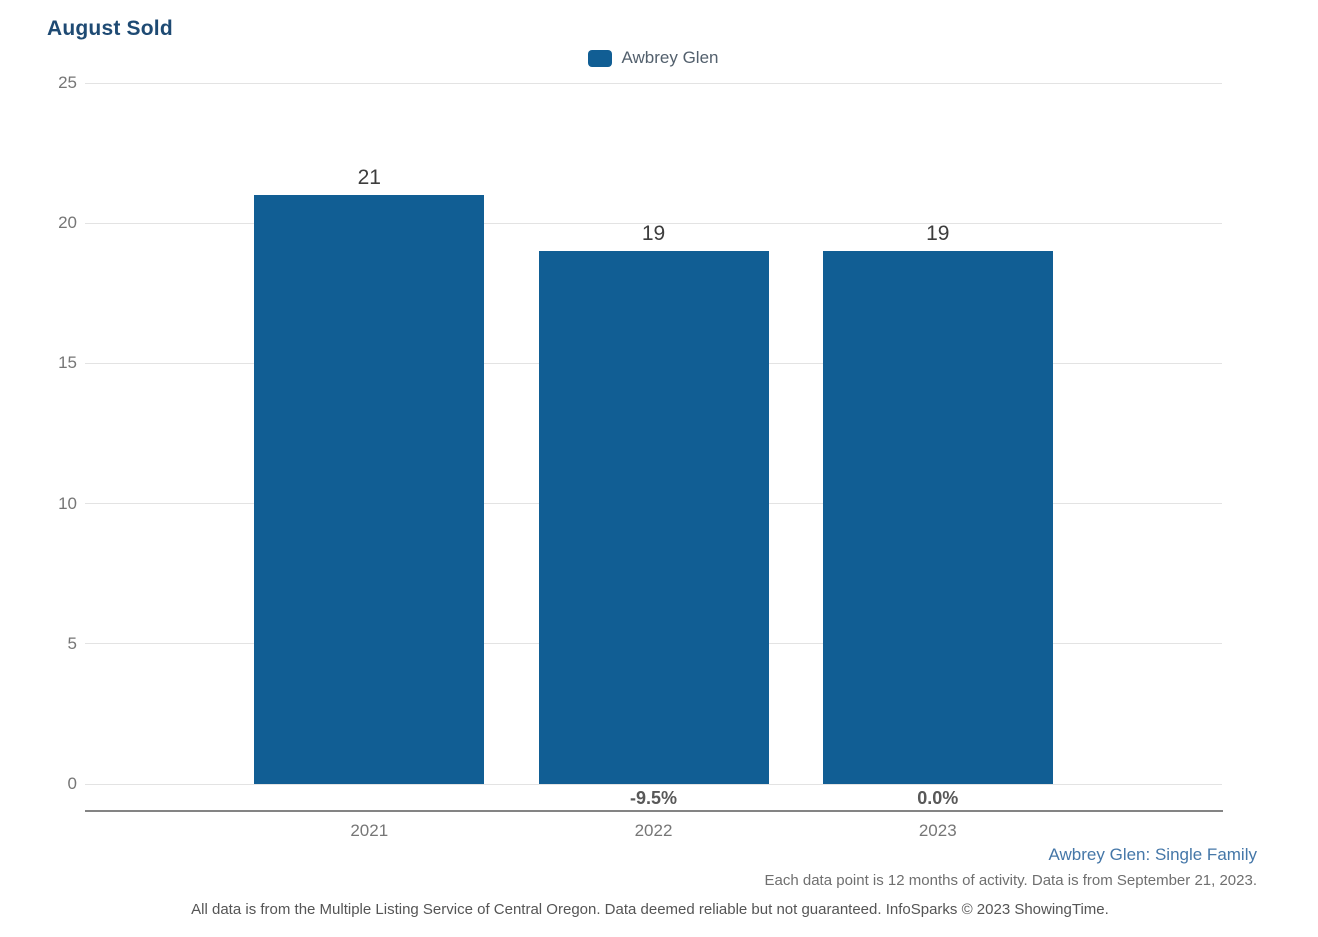 The width and height of the screenshot is (1318, 937). Describe the element at coordinates (72, 783) in the screenshot. I see `y-tick-label-0: 0` at that location.